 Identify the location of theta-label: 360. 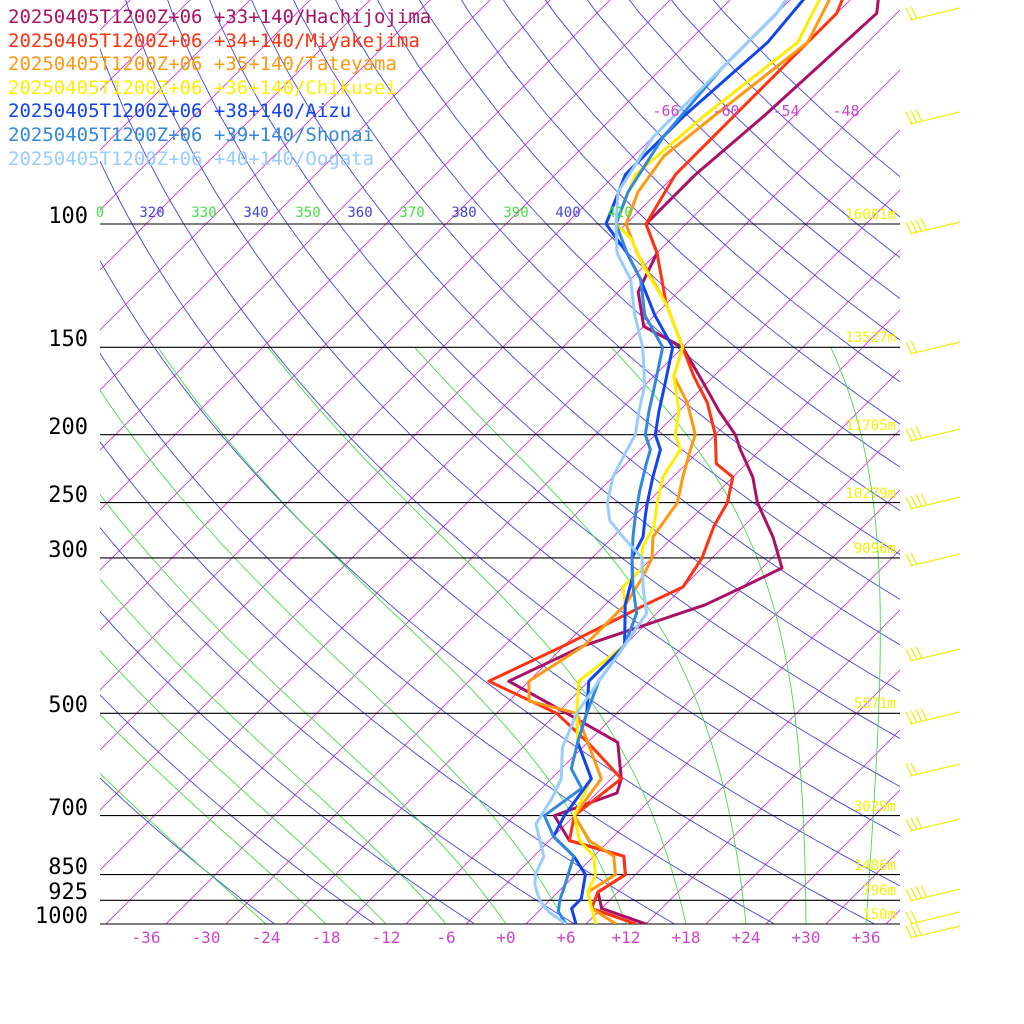
(360, 213).